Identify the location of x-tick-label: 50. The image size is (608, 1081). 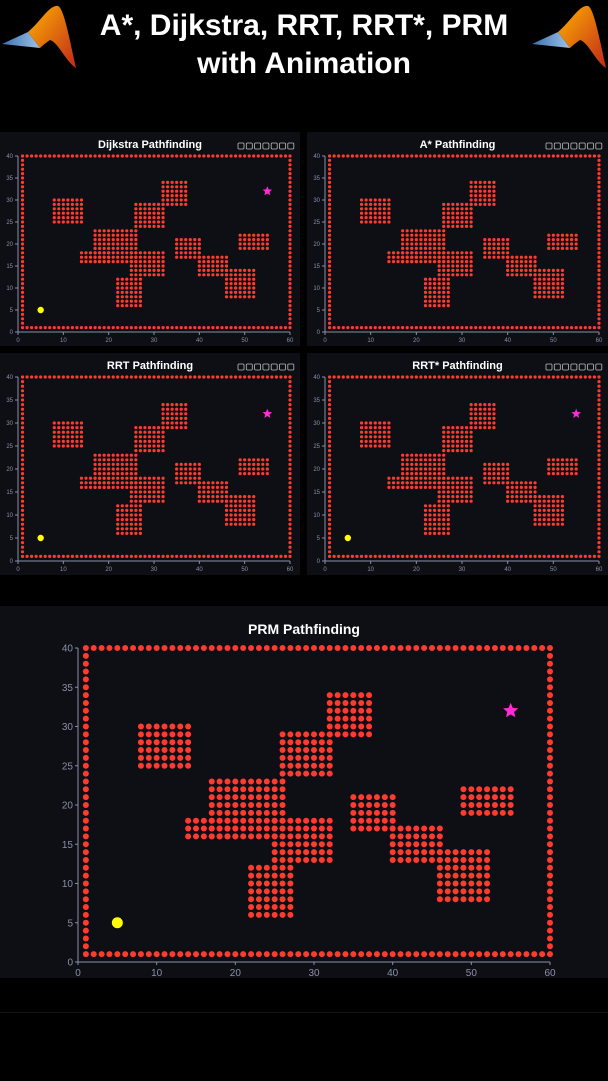
(472, 973).